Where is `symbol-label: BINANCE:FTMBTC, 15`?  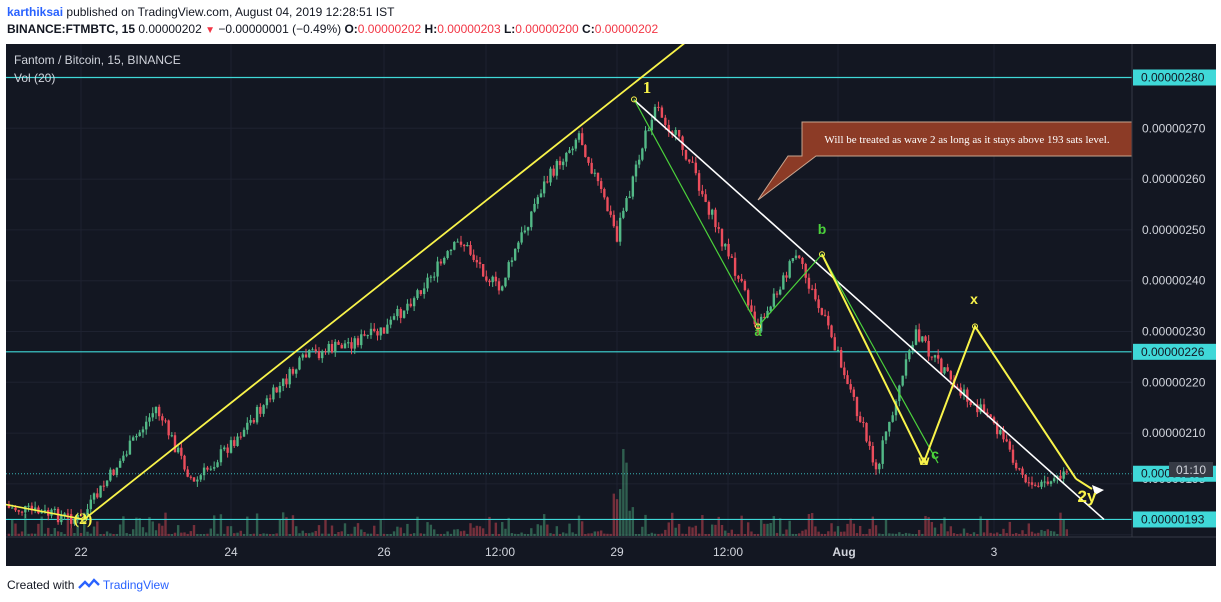 symbol-label: BINANCE:FTMBTC, 15 is located at coordinates (71, 29).